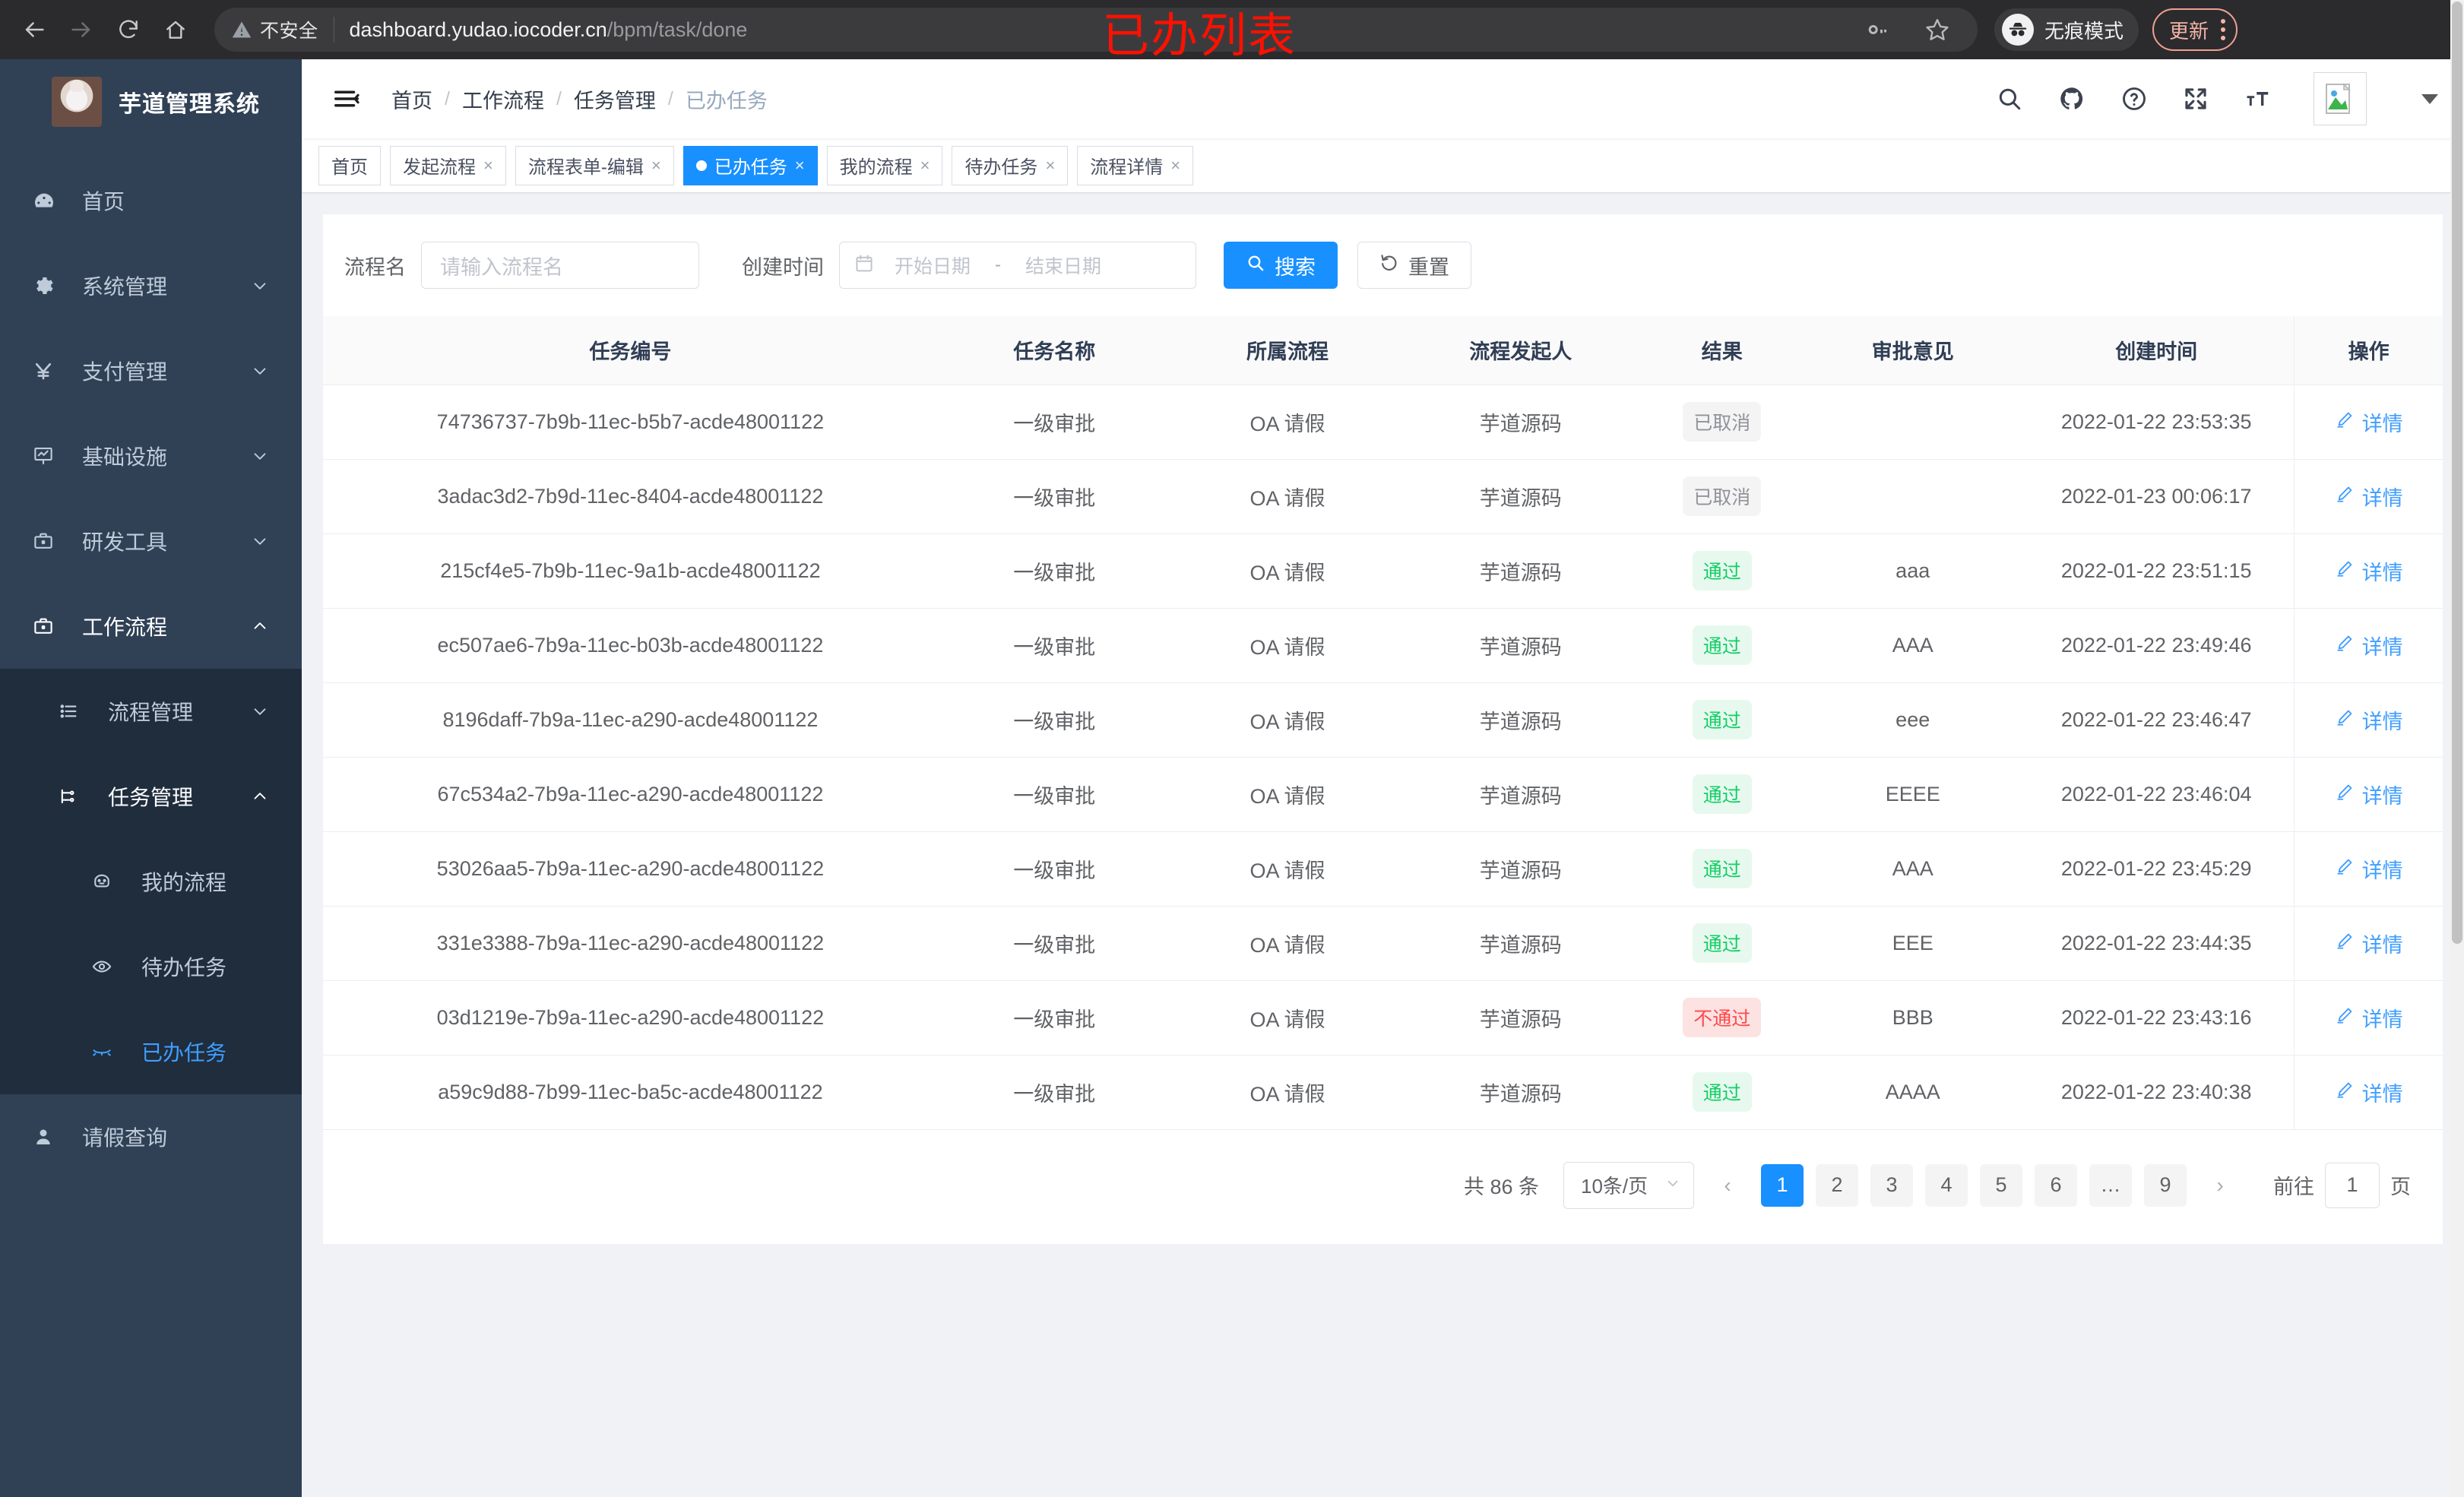  What do you see at coordinates (2352, 1185) in the screenshot?
I see `jump-page-input: 1` at bounding box center [2352, 1185].